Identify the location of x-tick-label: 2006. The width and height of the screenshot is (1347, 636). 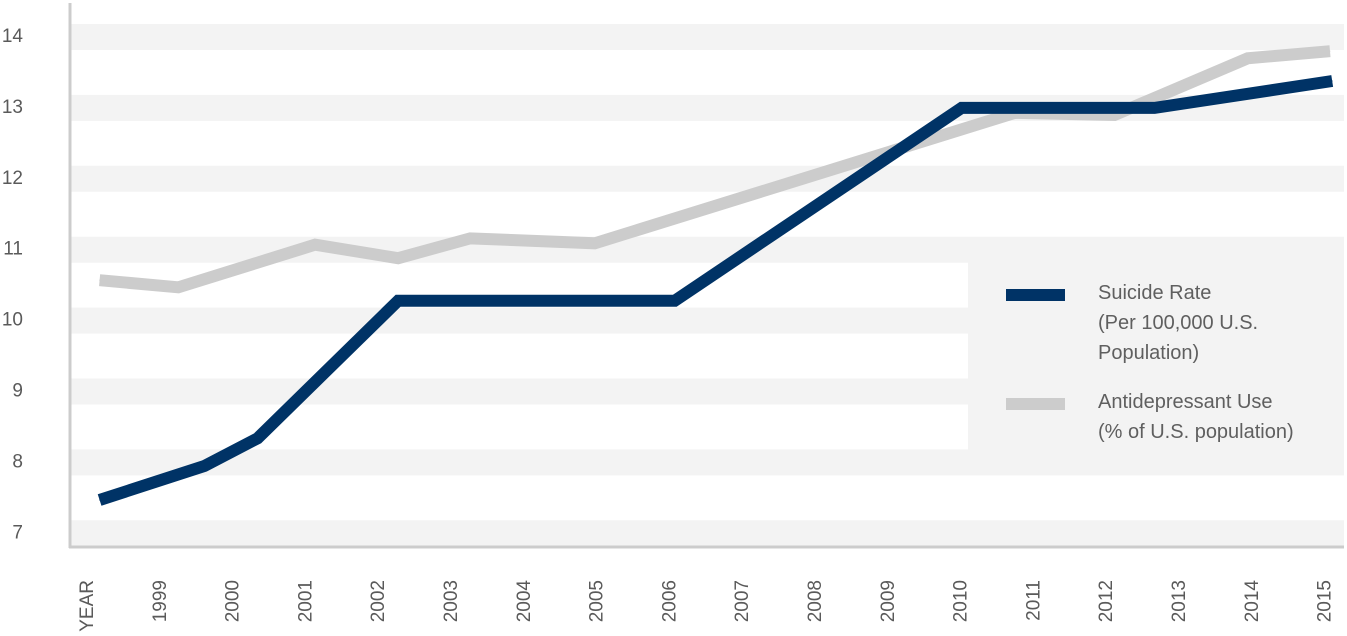
(669, 601).